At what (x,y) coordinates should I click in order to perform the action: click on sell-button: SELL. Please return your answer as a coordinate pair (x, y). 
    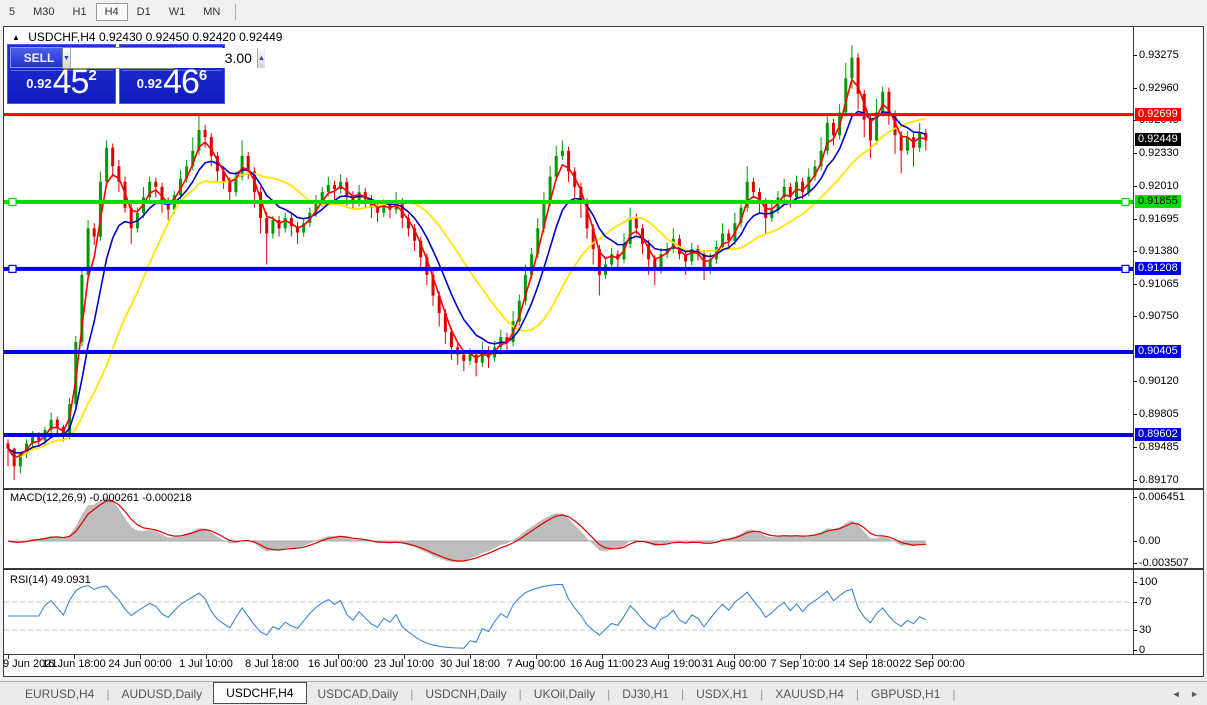
    Looking at the image, I should click on (39, 57).